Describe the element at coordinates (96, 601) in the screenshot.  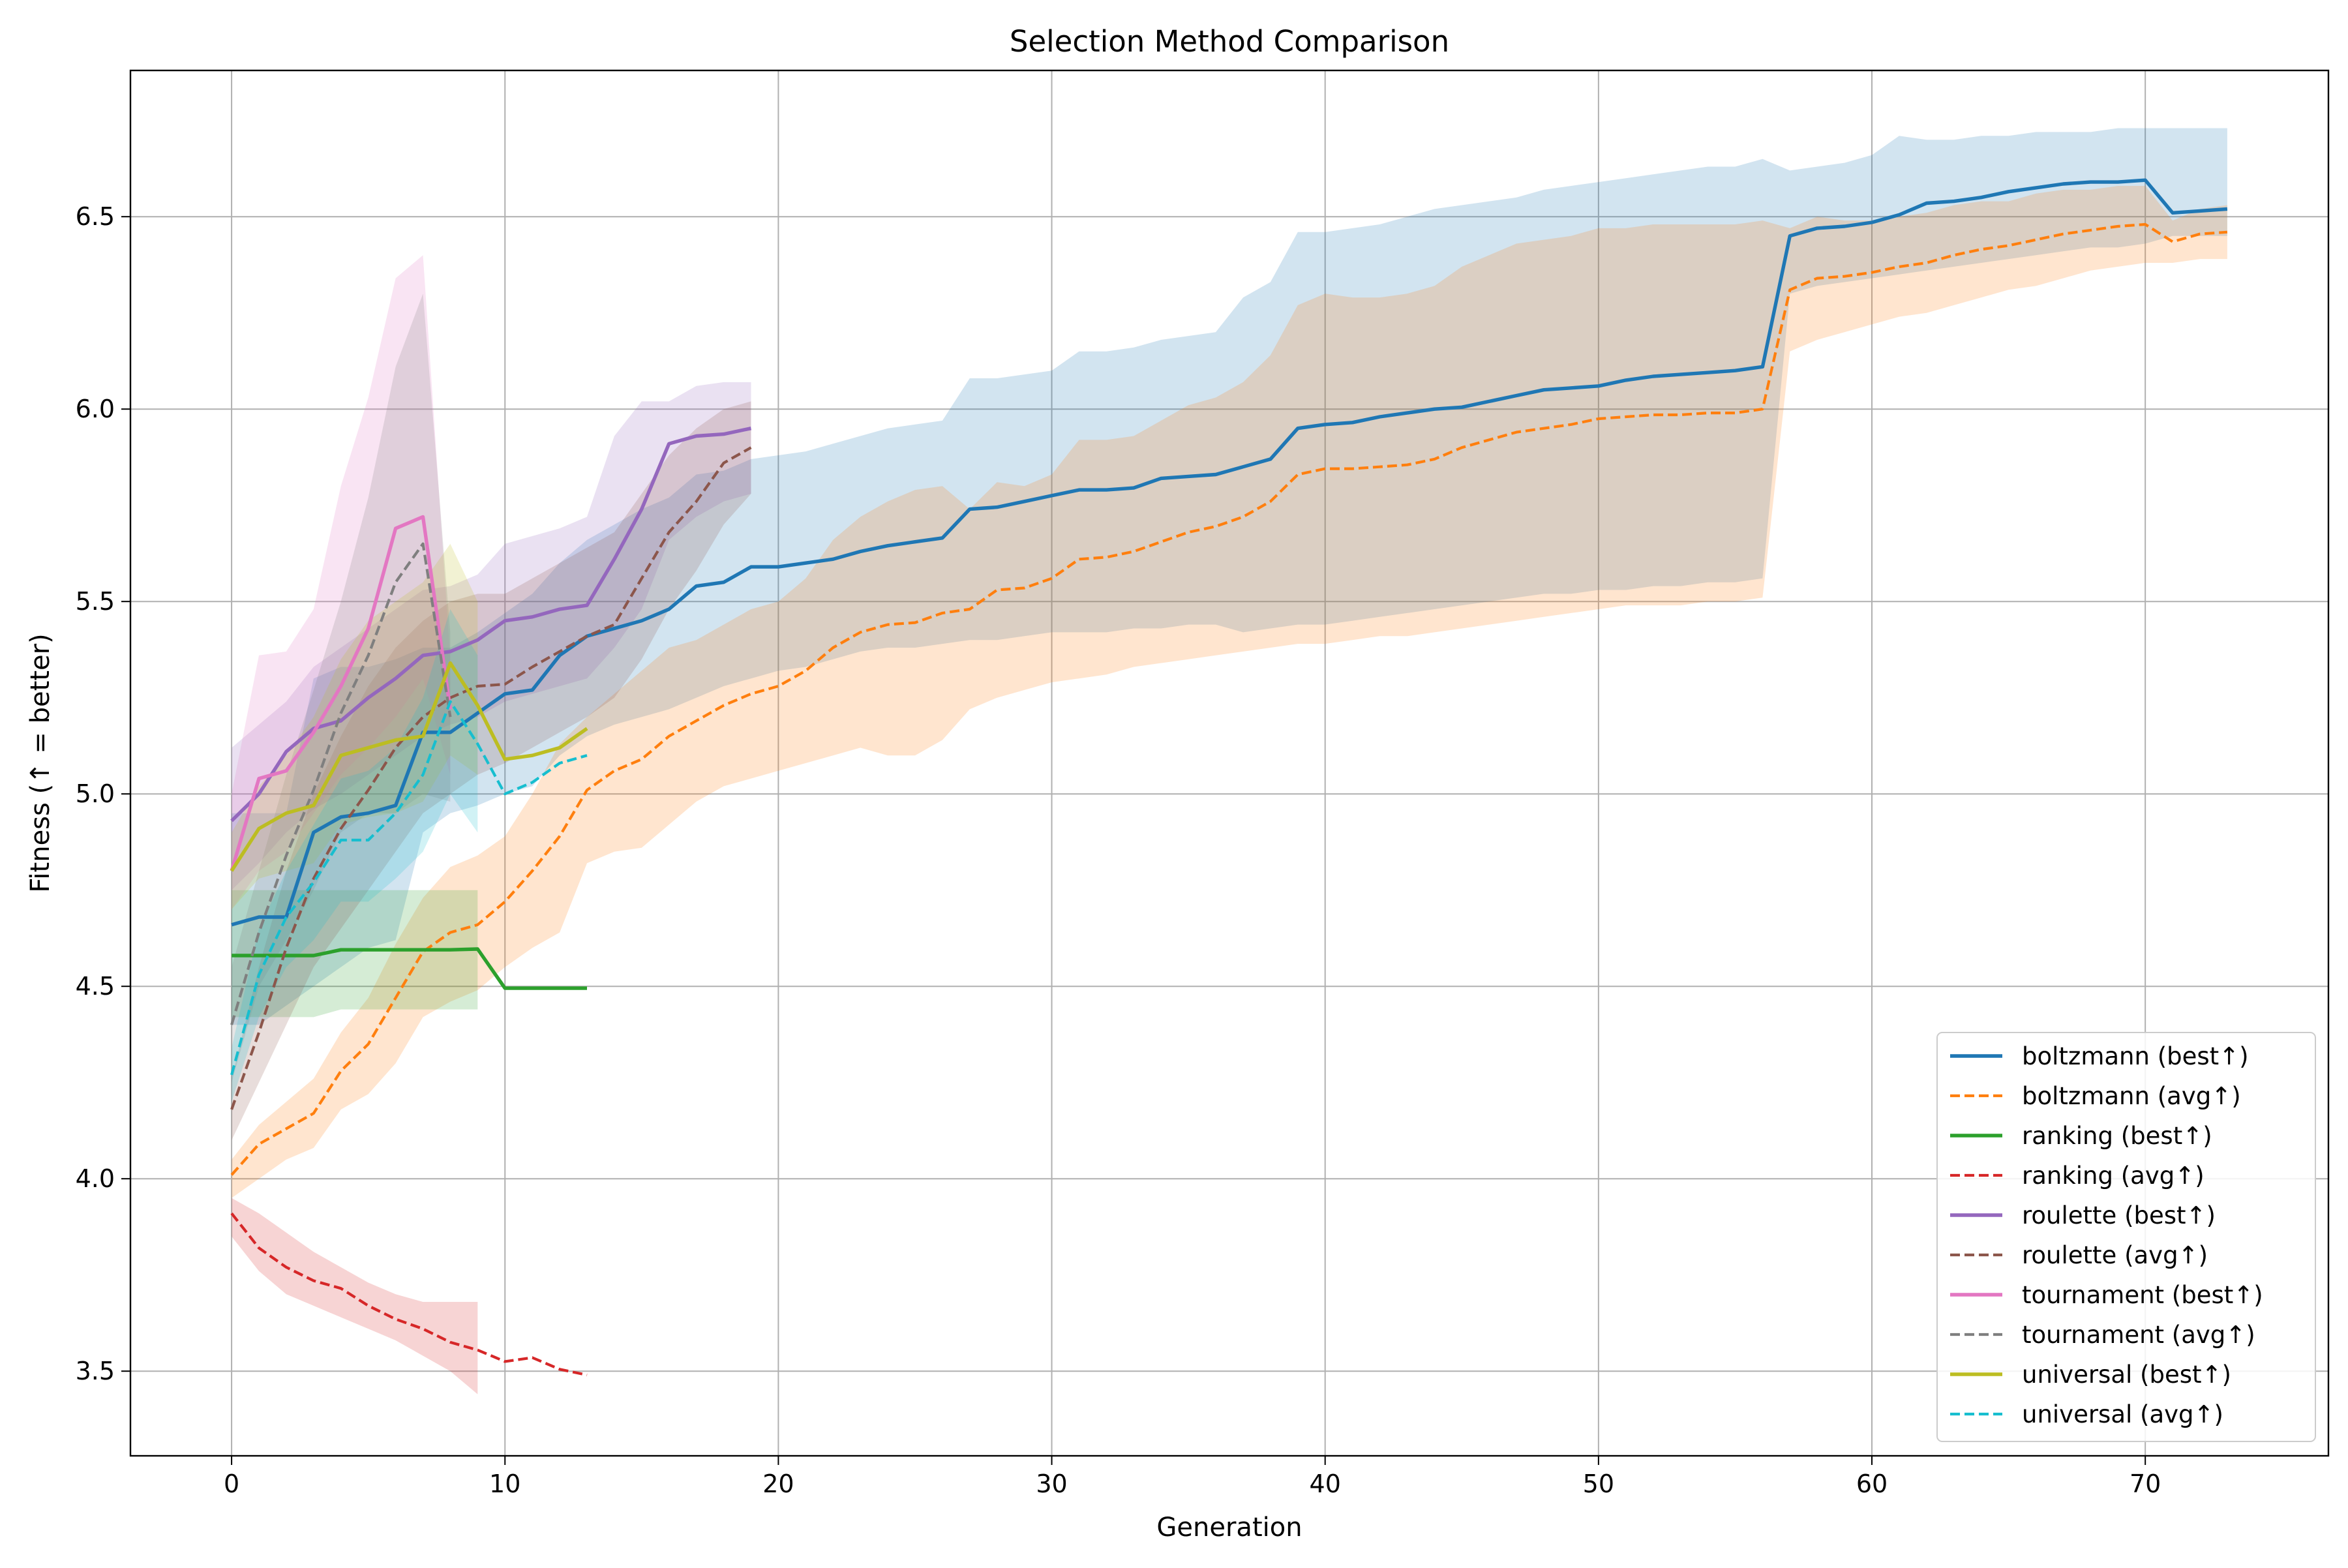
I see `y-tick-label: 5.5` at that location.